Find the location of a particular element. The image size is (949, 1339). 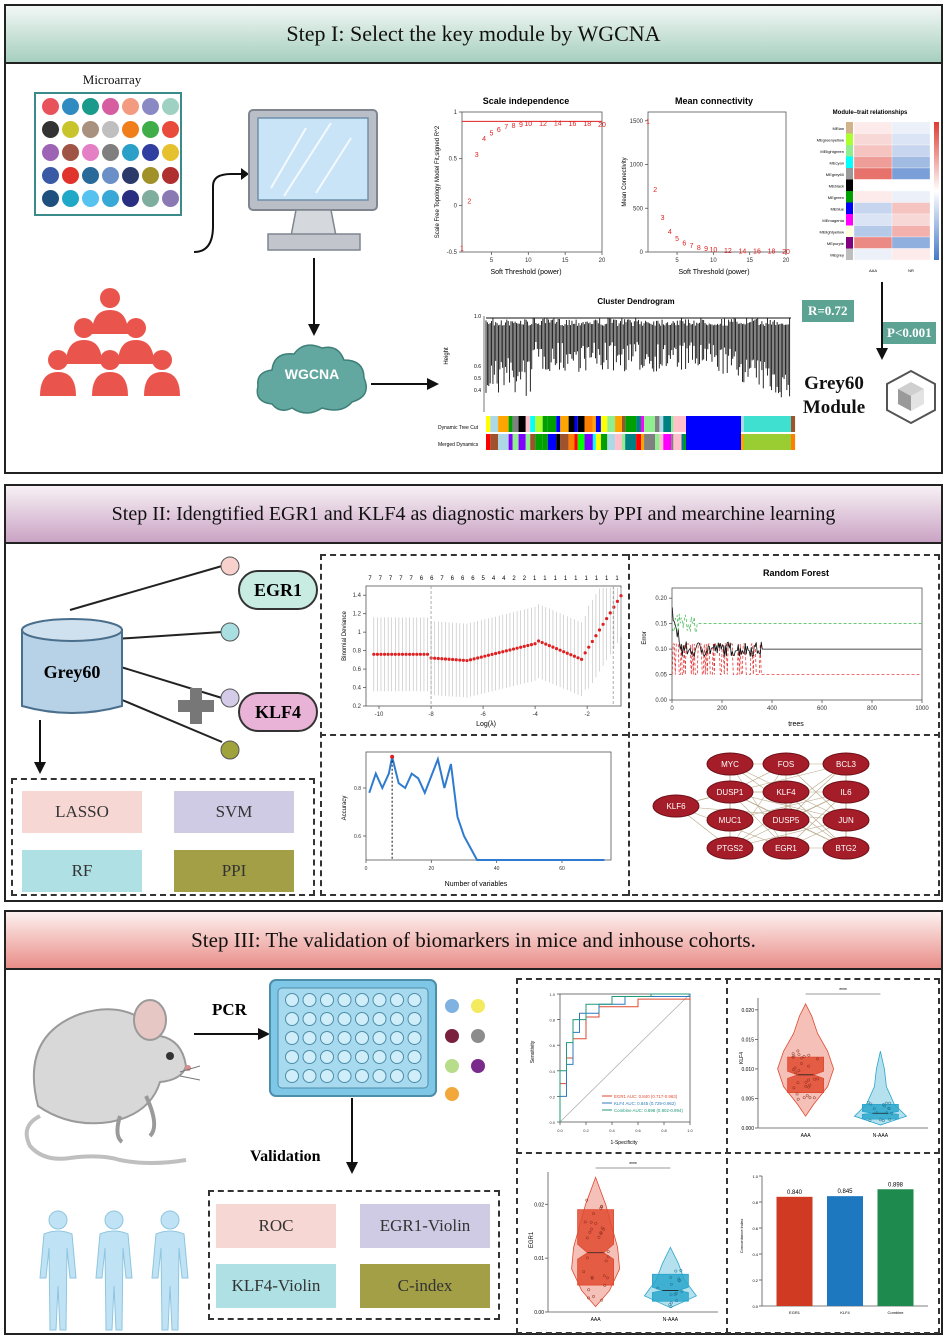

mean-ylabel: Mean Connectivity is located at coordinates (625, 181).